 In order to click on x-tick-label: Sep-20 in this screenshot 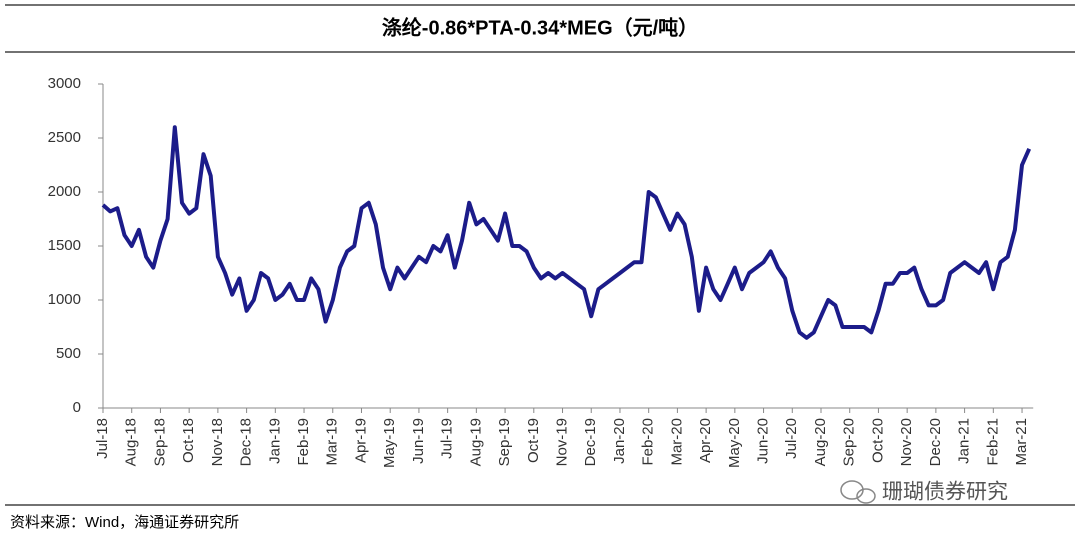, I will do `click(849, 442)`.